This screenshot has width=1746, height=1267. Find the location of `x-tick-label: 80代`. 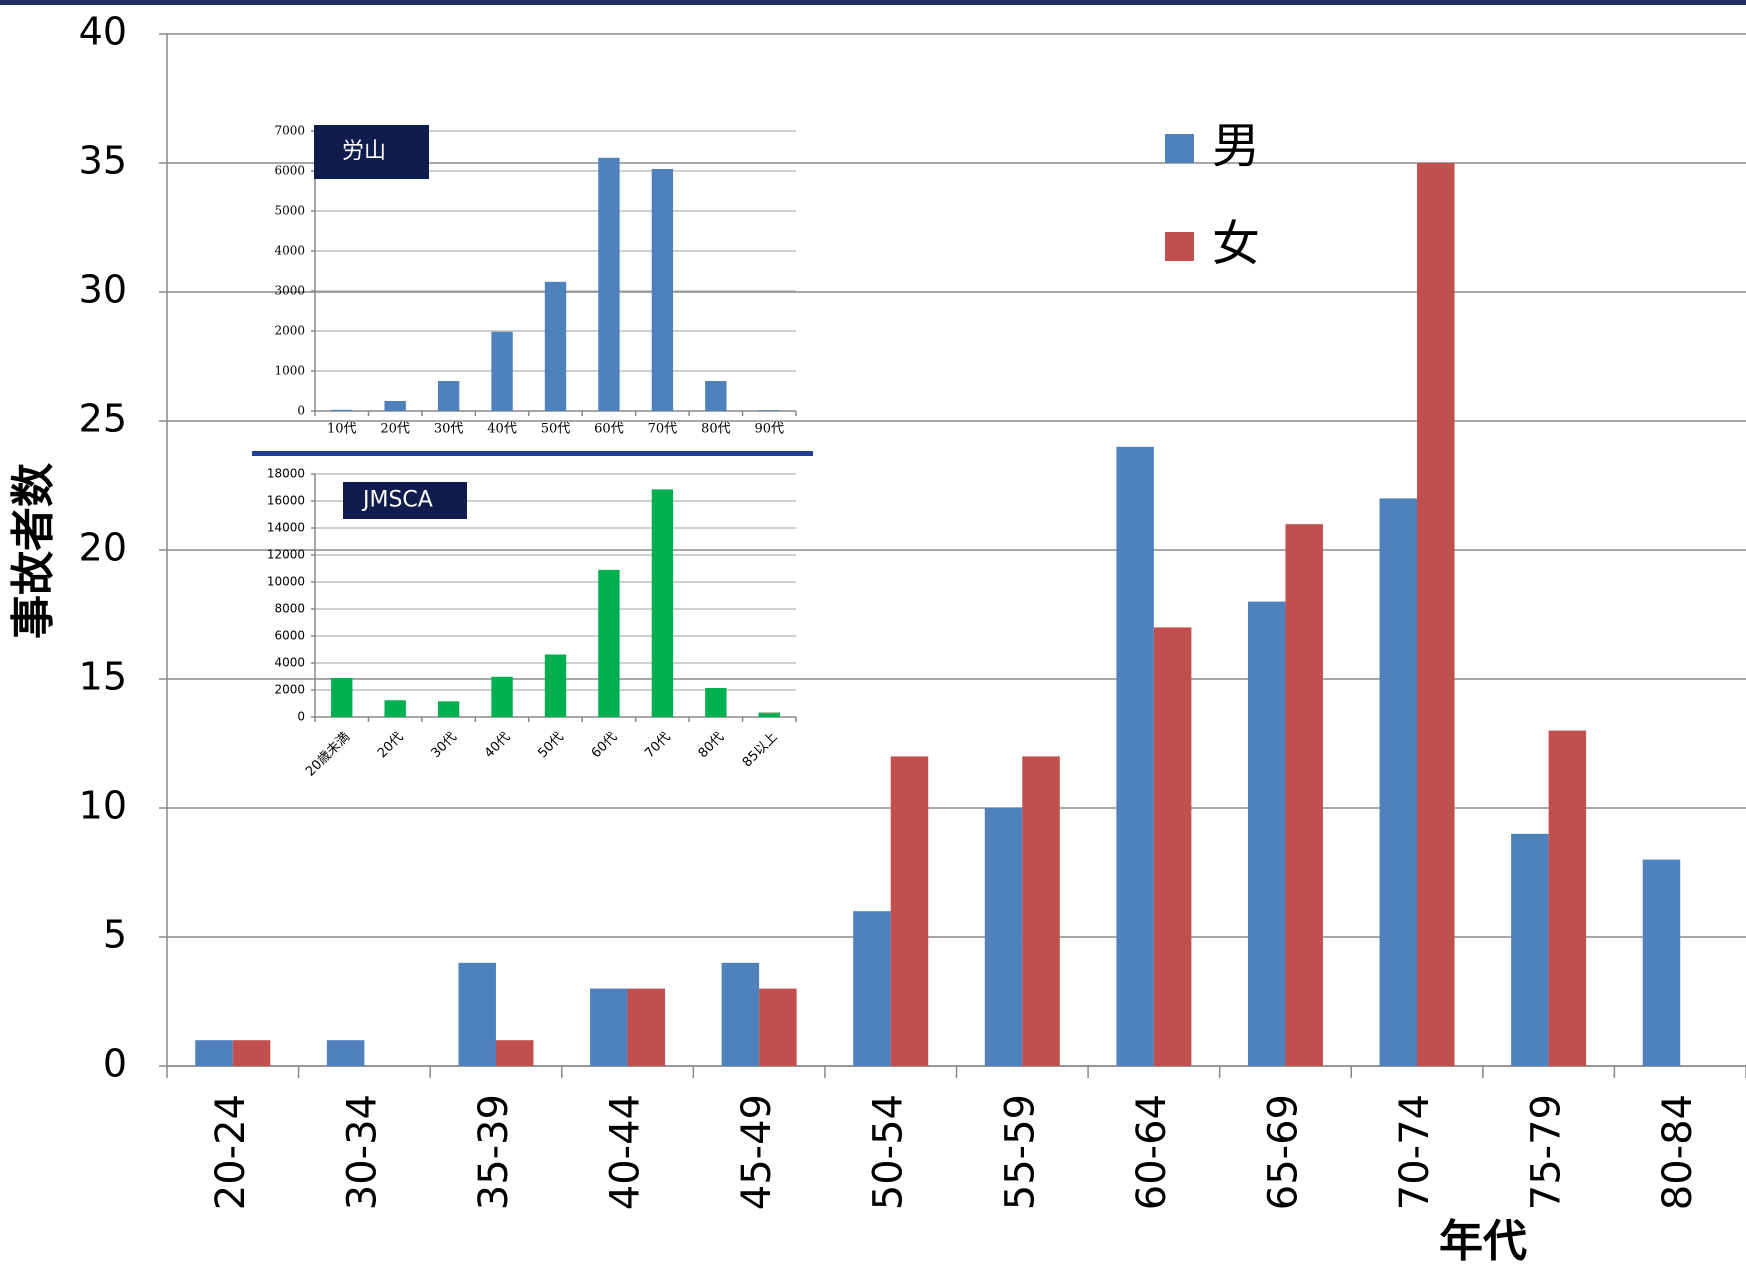

x-tick-label: 80代 is located at coordinates (716, 429).